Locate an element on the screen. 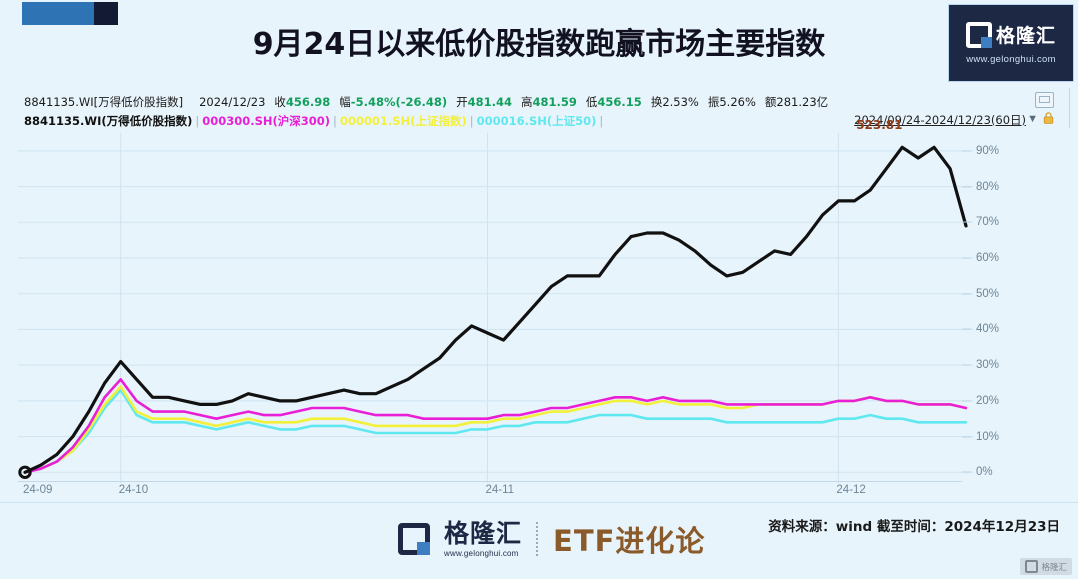 This screenshot has width=1078, height=579. brand-logo: 格隆汇 www.gelonghui.com is located at coordinates (1011, 43).